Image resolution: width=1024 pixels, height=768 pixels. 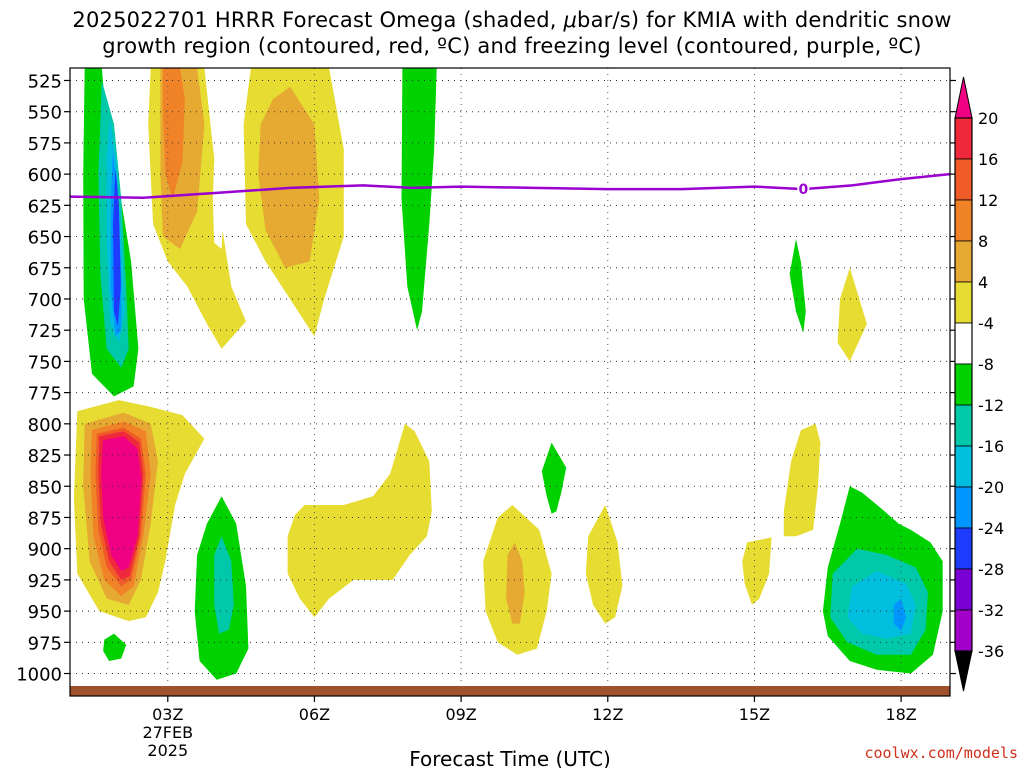 I want to click on y-tick-label: 650, so click(x=45, y=238).